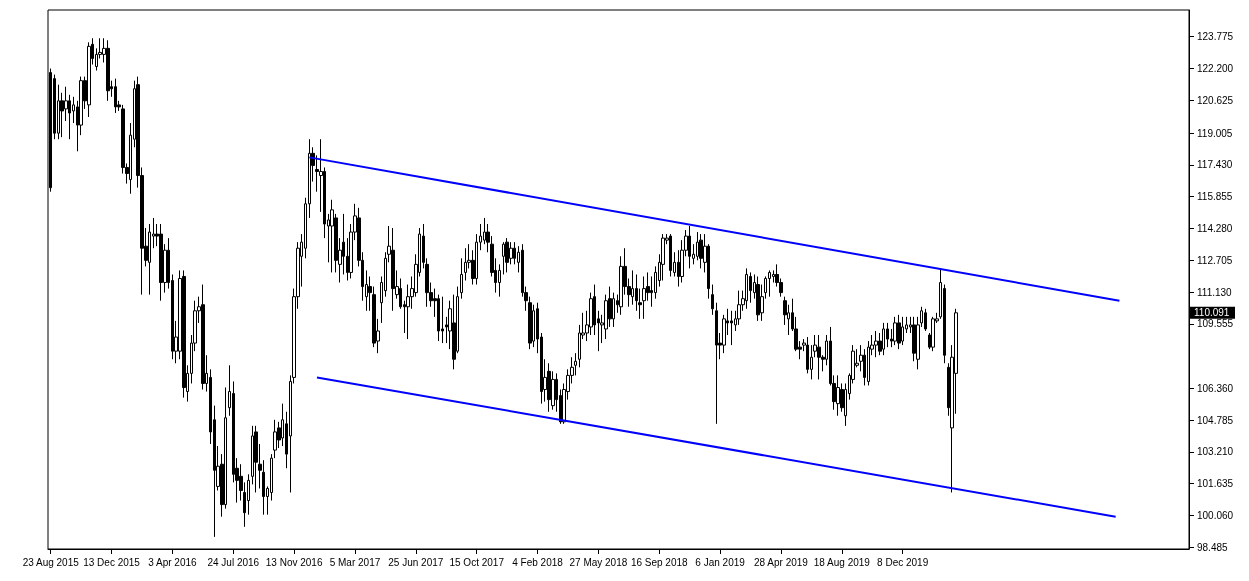 Image resolution: width=1249 pixels, height=581 pixels. Describe the element at coordinates (781, 562) in the screenshot. I see `x-tick-label: 28 Apr 2019` at that location.